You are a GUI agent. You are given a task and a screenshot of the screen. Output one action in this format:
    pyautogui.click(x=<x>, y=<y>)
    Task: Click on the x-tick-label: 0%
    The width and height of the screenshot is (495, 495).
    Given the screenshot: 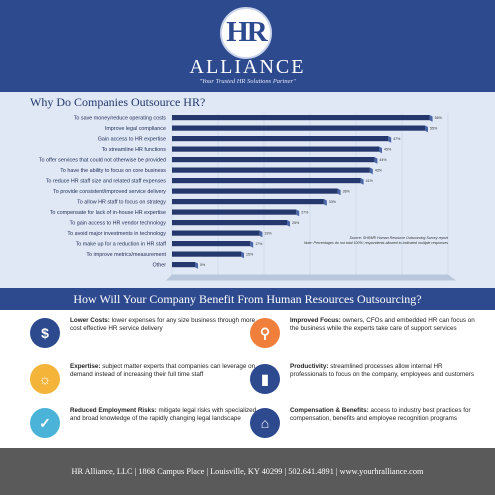 What is the action you would take?
    pyautogui.click(x=172, y=285)
    